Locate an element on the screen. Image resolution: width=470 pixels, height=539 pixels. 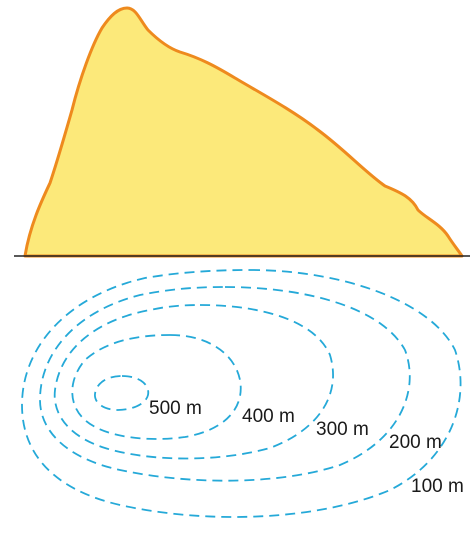
contour-label-200m: 200 m is located at coordinates (415, 442).